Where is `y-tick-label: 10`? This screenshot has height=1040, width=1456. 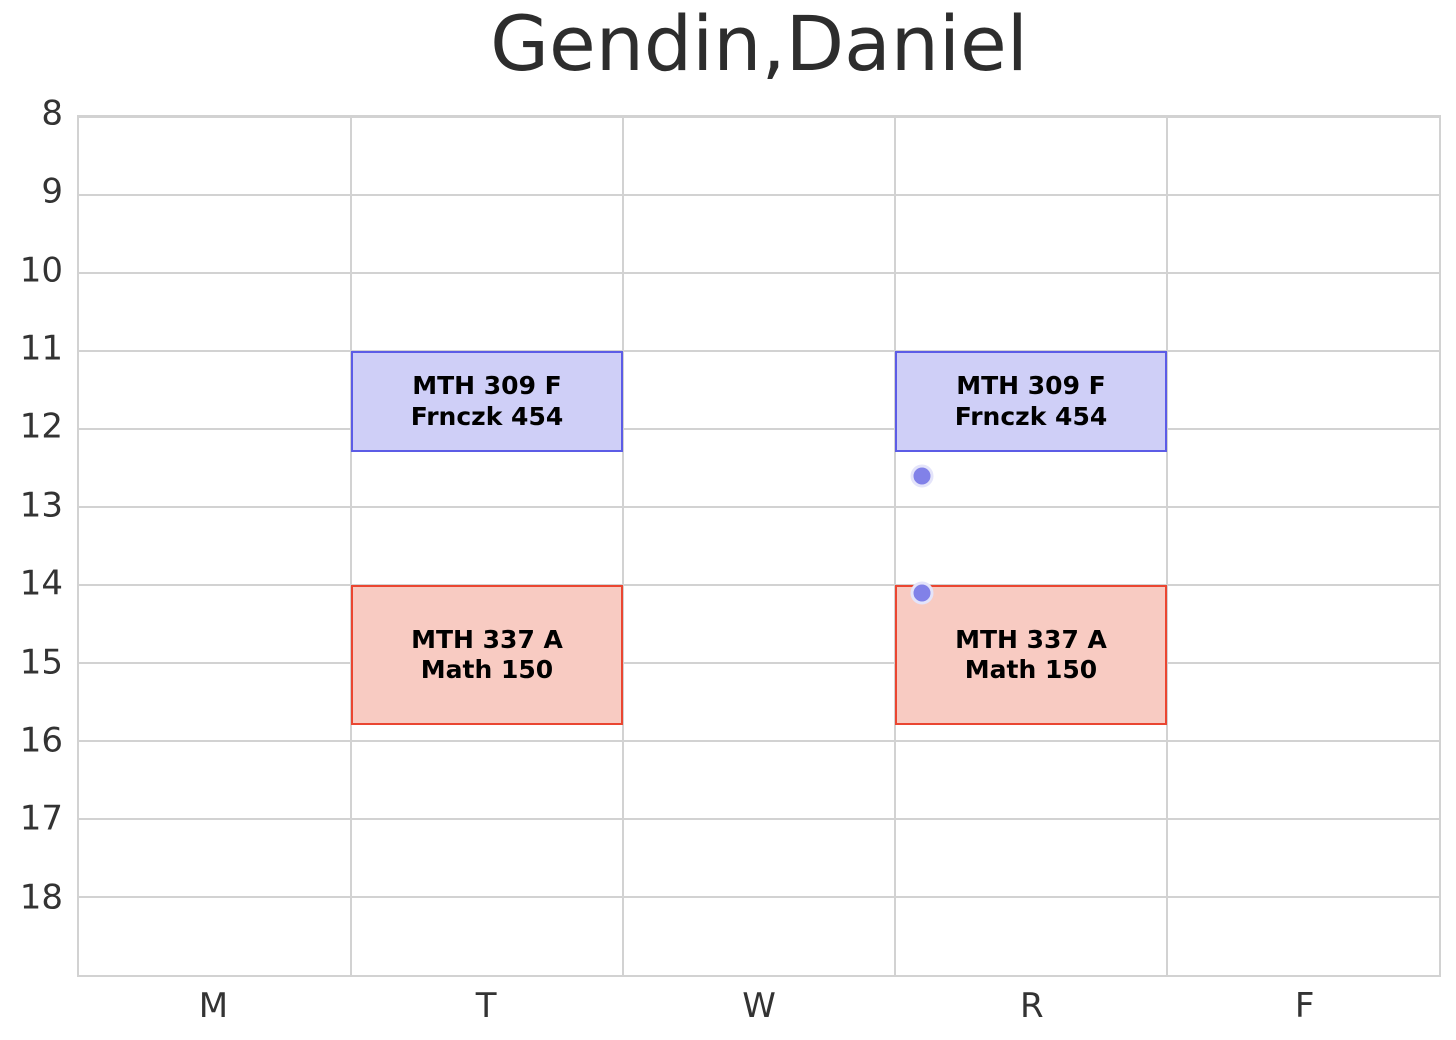 y-tick-label: 10 is located at coordinates (41, 270).